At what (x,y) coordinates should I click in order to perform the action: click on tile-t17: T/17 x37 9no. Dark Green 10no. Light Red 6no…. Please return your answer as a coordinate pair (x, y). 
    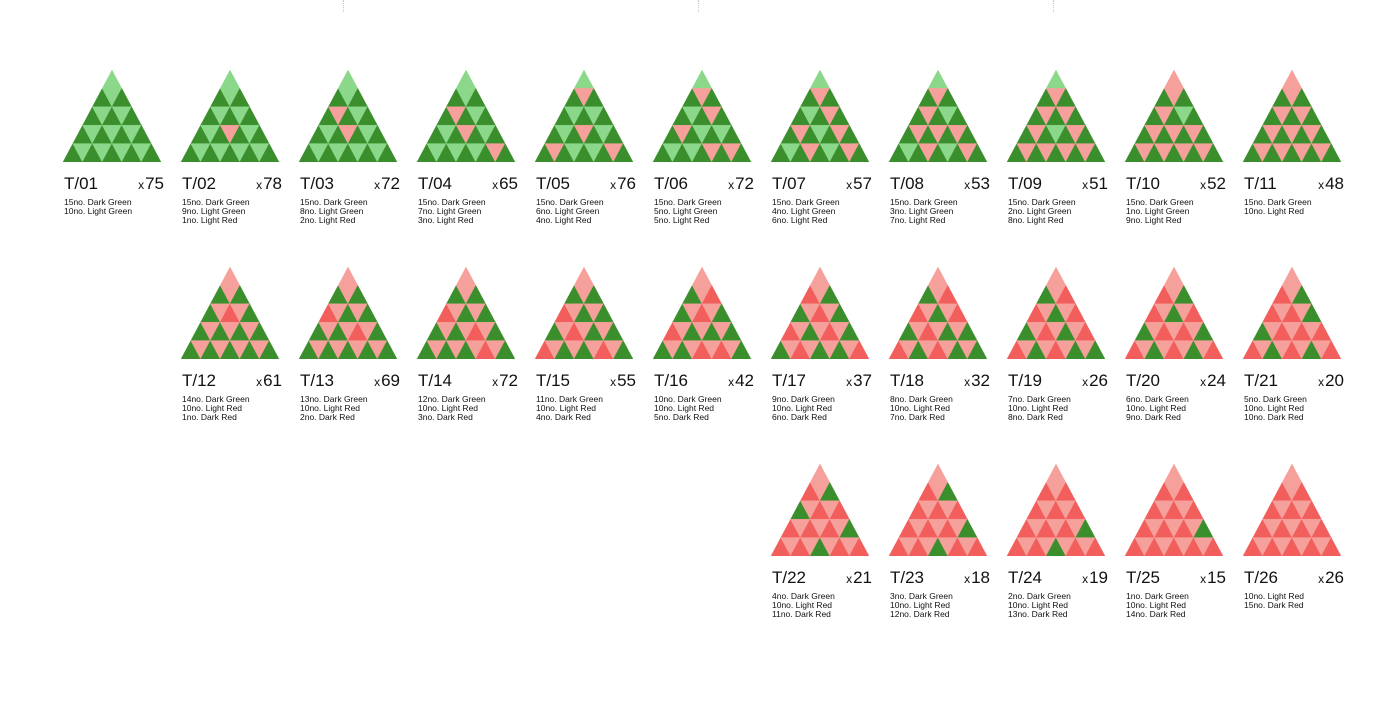
    Looking at the image, I should click on (826, 347).